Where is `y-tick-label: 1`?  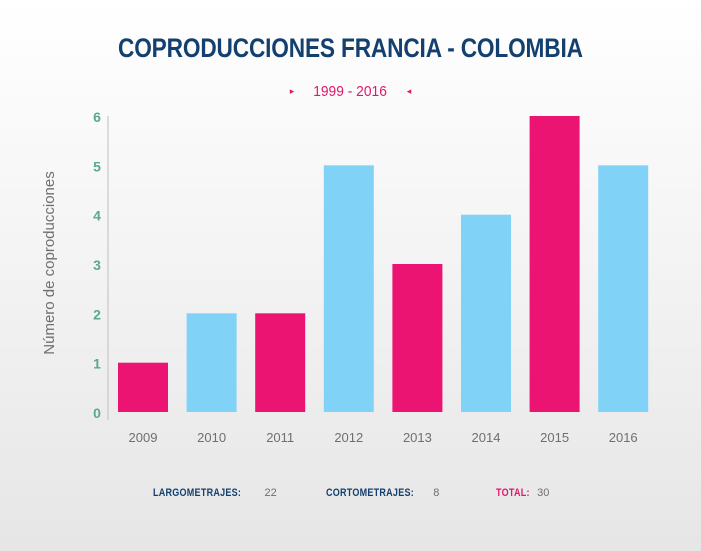 y-tick-label: 1 is located at coordinates (97, 364).